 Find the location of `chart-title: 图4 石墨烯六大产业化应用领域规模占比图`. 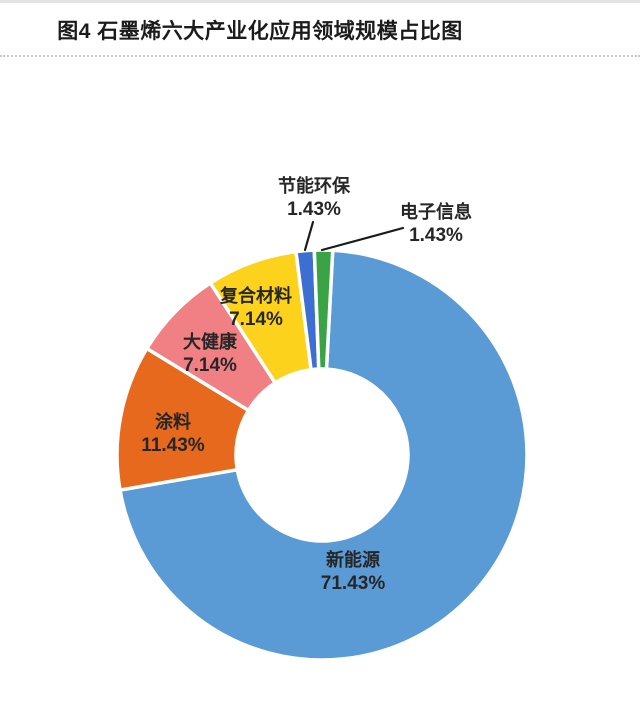

chart-title: 图4 石墨烯六大产业化应用领域规模占比图 is located at coordinates (260, 31).